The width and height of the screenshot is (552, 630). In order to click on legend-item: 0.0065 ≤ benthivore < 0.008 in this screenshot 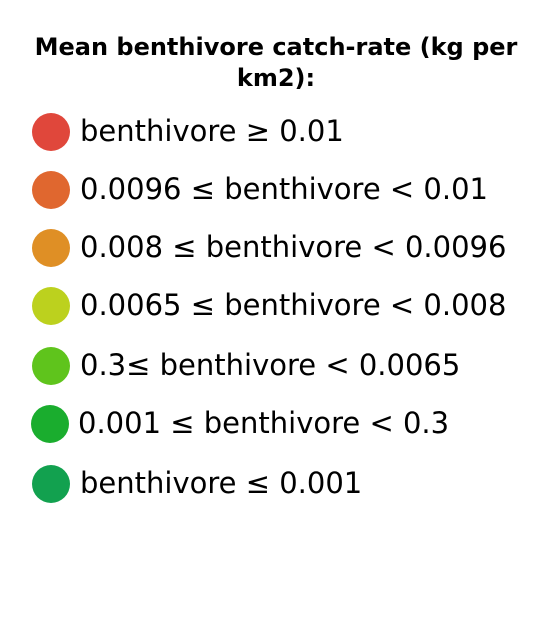, I will do `click(276, 308)`.